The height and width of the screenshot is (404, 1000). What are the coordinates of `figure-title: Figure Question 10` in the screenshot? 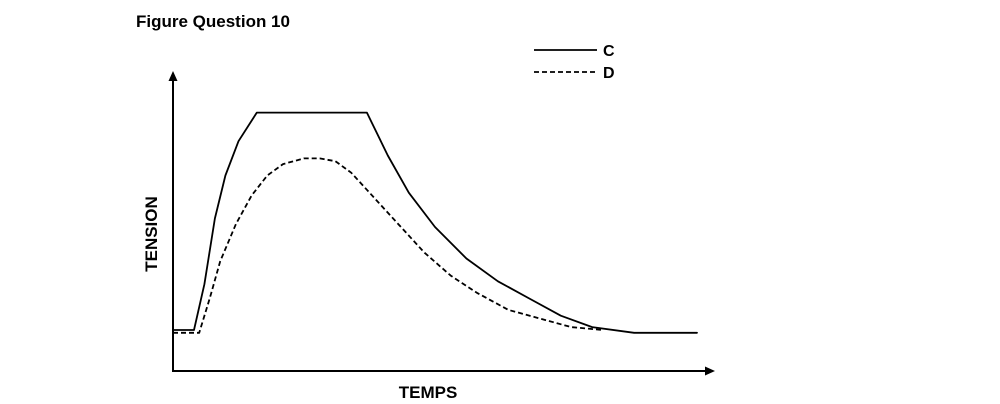 It's located at (213, 21).